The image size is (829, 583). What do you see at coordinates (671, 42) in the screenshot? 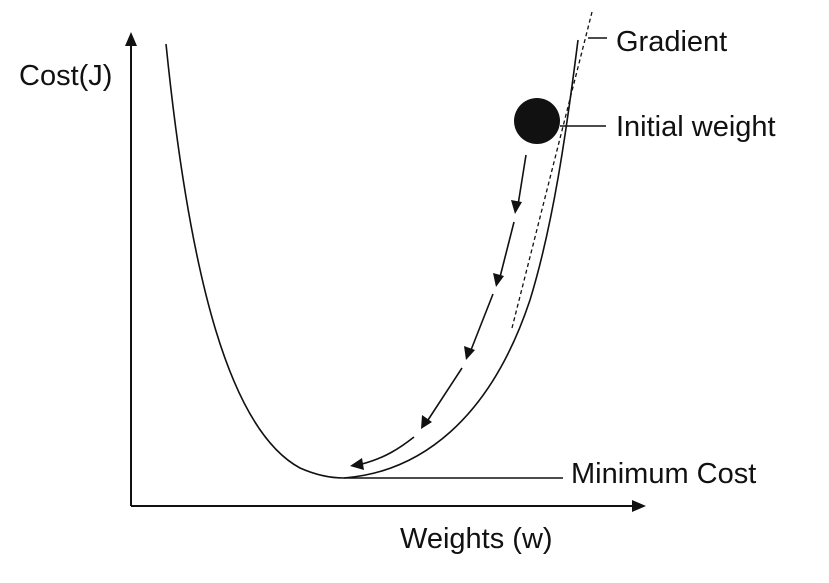
I see `gradient-label: Gradient` at bounding box center [671, 42].